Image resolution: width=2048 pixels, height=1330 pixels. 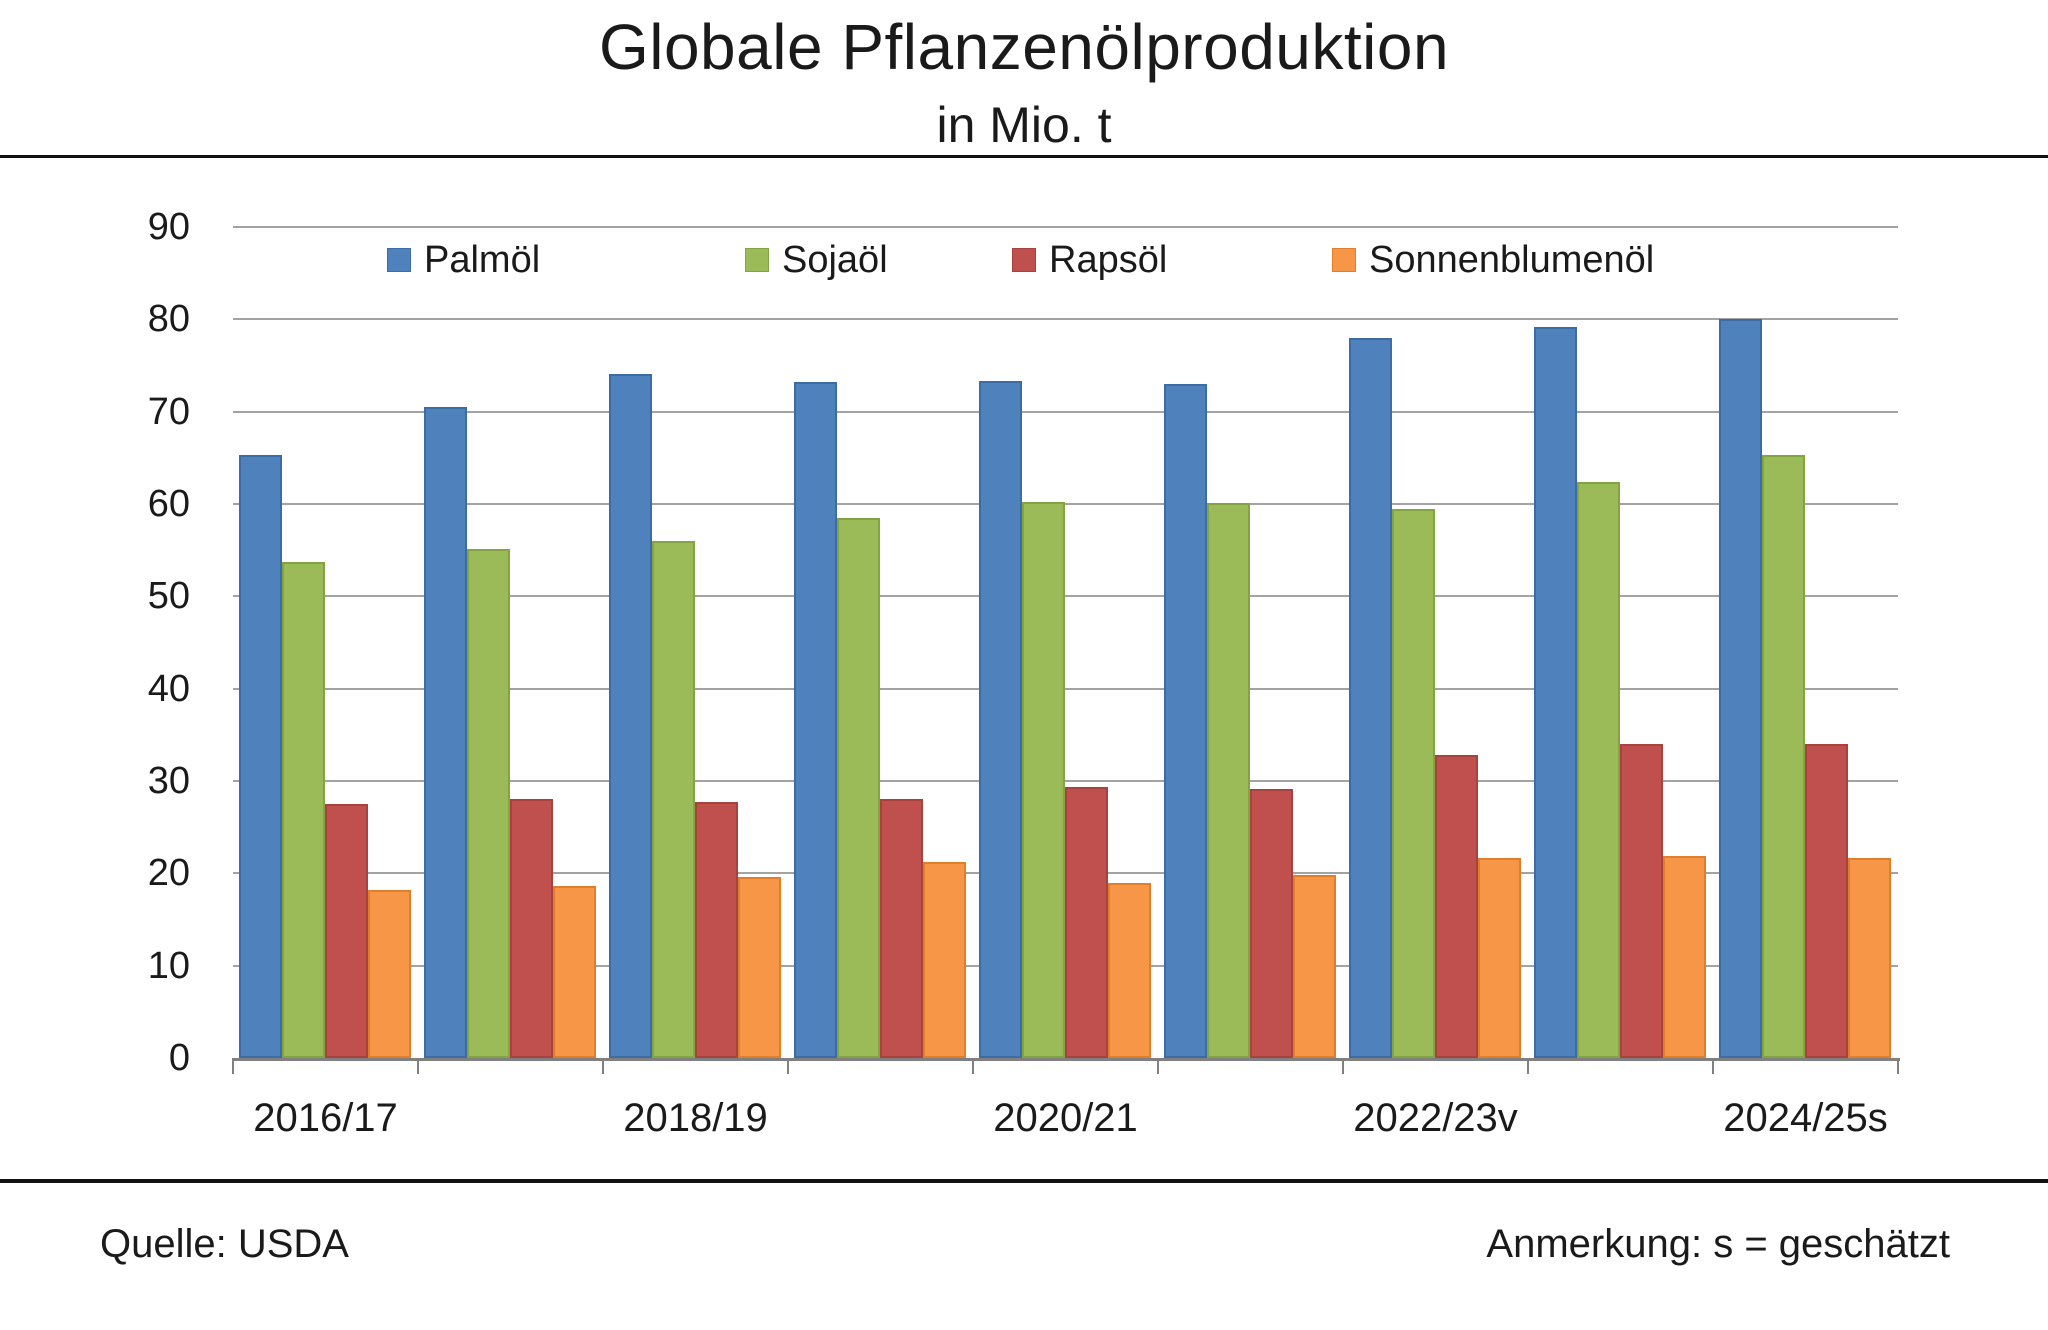 What do you see at coordinates (1598, 770) in the screenshot?
I see `bar-sojaöl-2023-24` at bounding box center [1598, 770].